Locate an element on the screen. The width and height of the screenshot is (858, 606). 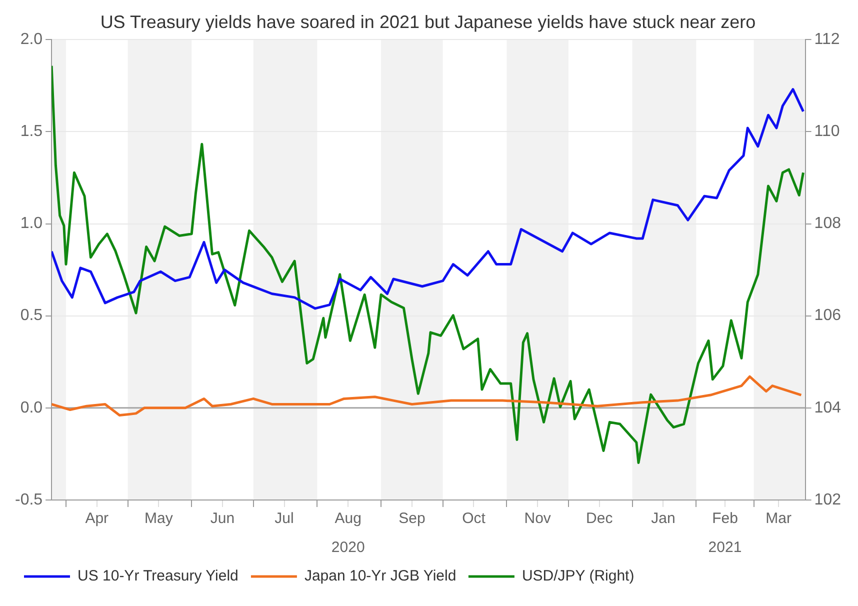
y2-tick-label: 110 is located at coordinates (827, 131).